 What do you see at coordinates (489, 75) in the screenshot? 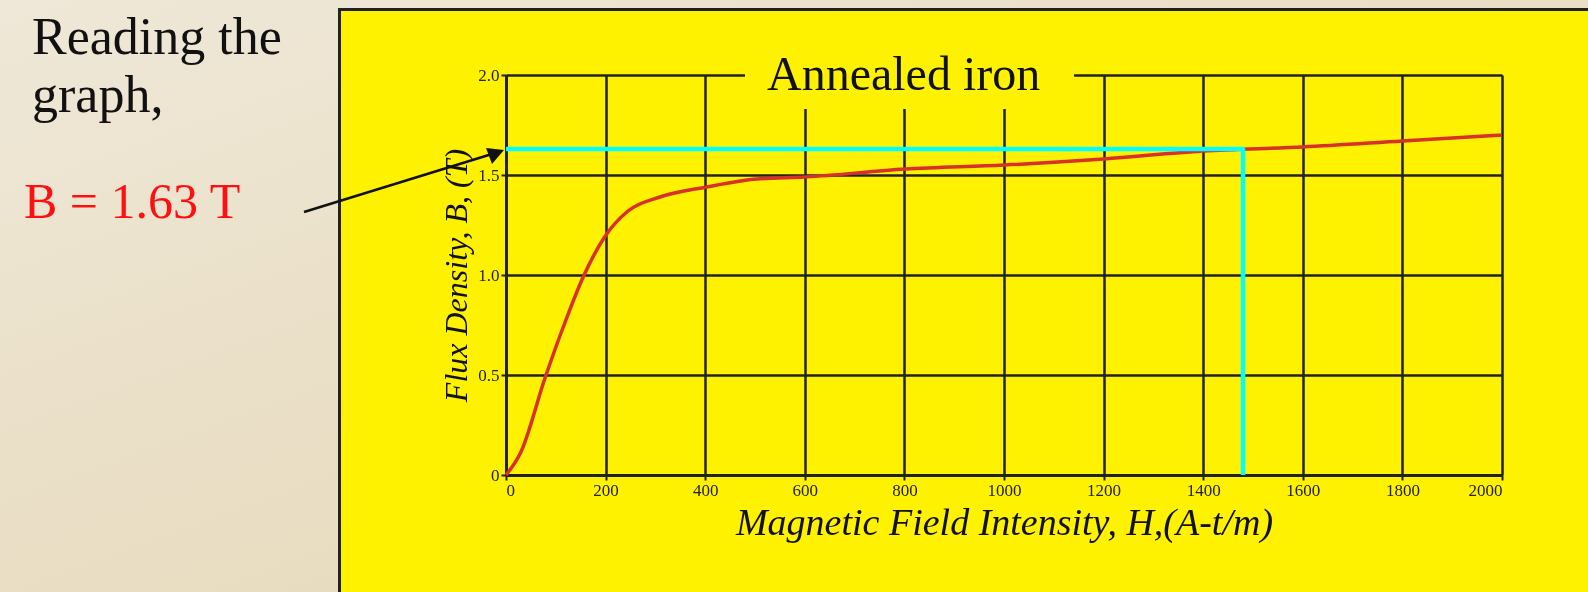
I see `y-tick-label: 2.0` at bounding box center [489, 75].